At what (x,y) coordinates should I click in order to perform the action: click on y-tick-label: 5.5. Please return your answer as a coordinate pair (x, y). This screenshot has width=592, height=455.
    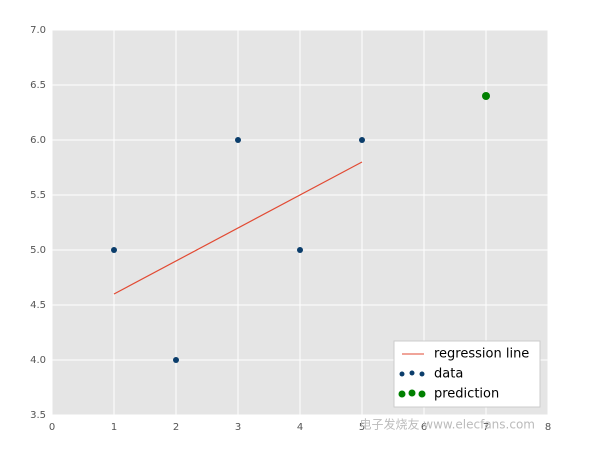
    Looking at the image, I should click on (38, 195).